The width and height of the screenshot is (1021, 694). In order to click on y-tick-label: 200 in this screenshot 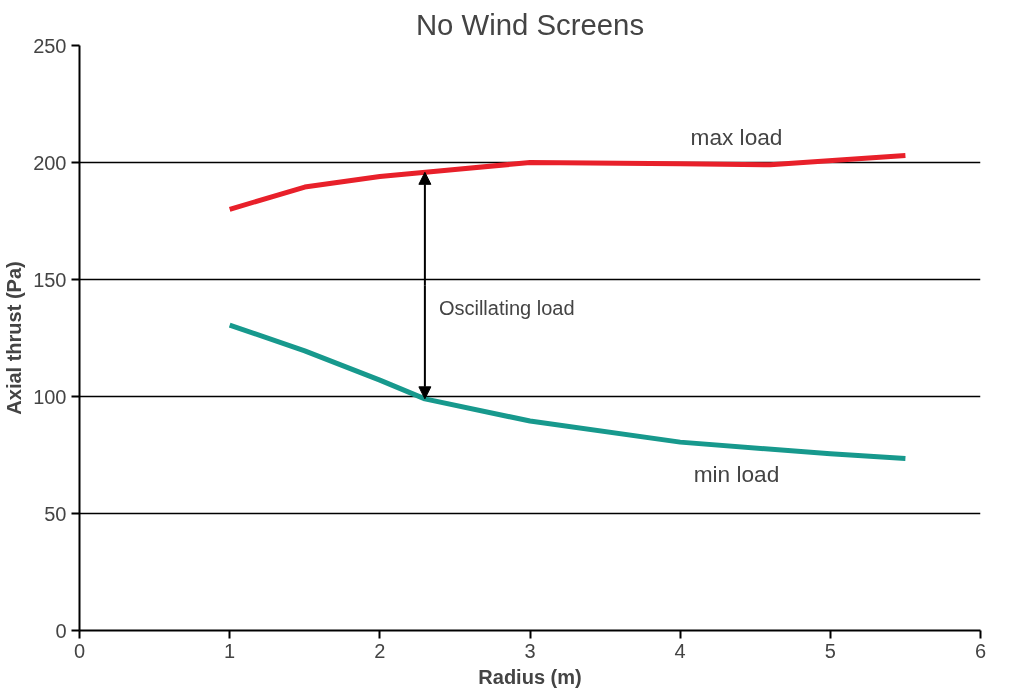, I will do `click(50, 162)`.